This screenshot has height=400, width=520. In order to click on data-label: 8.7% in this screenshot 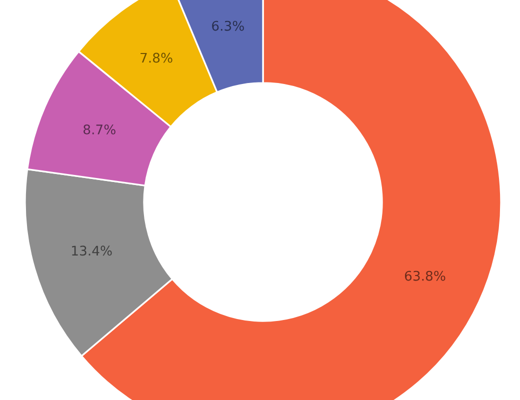, I will do `click(100, 129)`.